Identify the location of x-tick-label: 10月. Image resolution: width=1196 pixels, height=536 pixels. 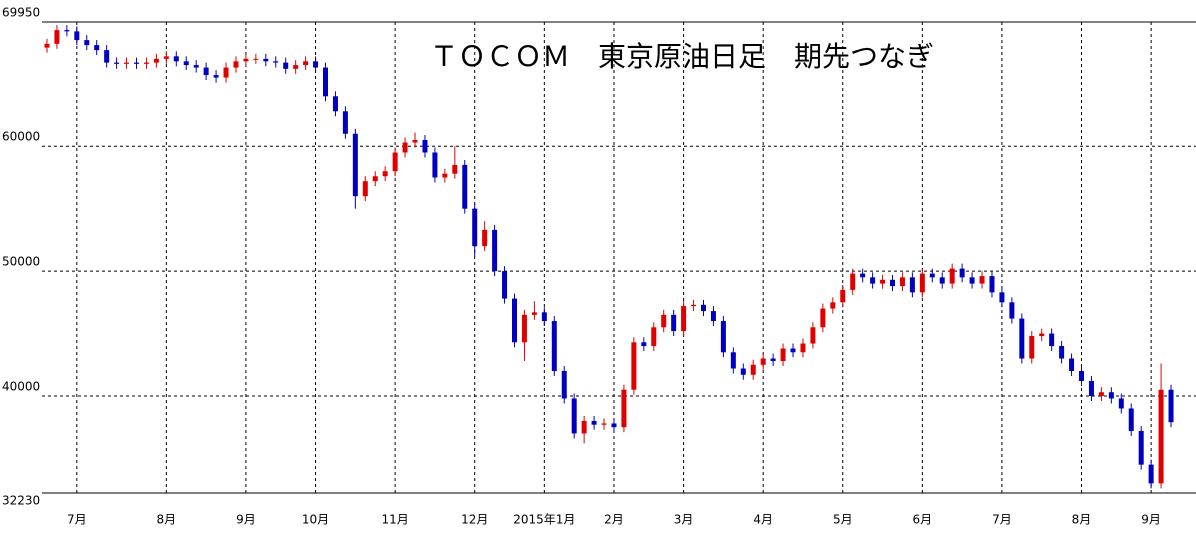
(315, 520).